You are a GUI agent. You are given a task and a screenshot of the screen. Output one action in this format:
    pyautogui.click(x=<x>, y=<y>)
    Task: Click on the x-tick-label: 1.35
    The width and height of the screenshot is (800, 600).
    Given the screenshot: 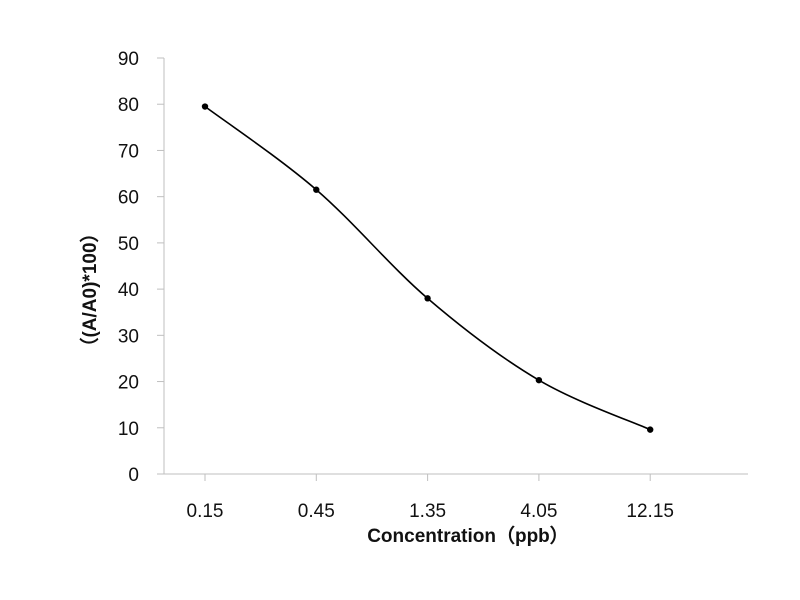 What is the action you would take?
    pyautogui.click(x=427, y=511)
    